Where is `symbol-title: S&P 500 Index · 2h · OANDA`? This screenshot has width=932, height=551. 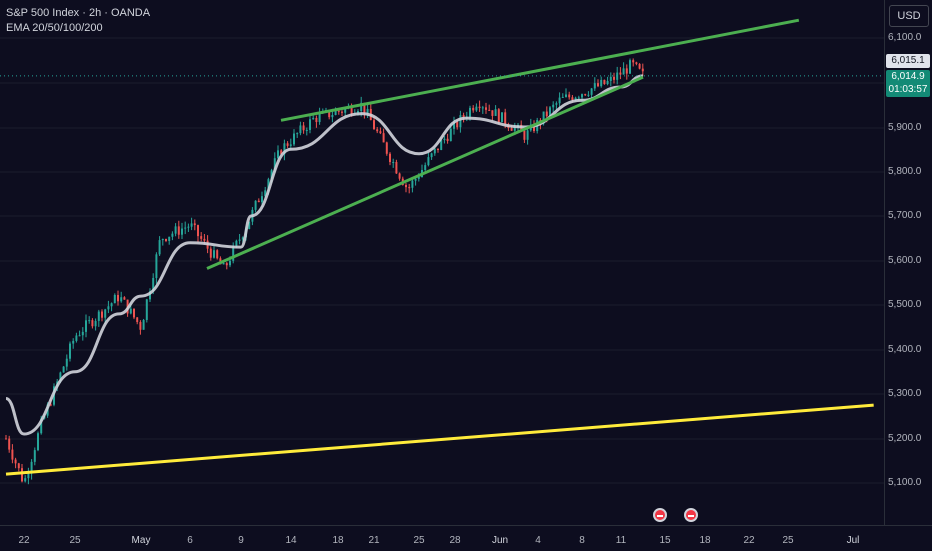 symbol-title: S&P 500 Index · 2h · OANDA is located at coordinates (78, 13).